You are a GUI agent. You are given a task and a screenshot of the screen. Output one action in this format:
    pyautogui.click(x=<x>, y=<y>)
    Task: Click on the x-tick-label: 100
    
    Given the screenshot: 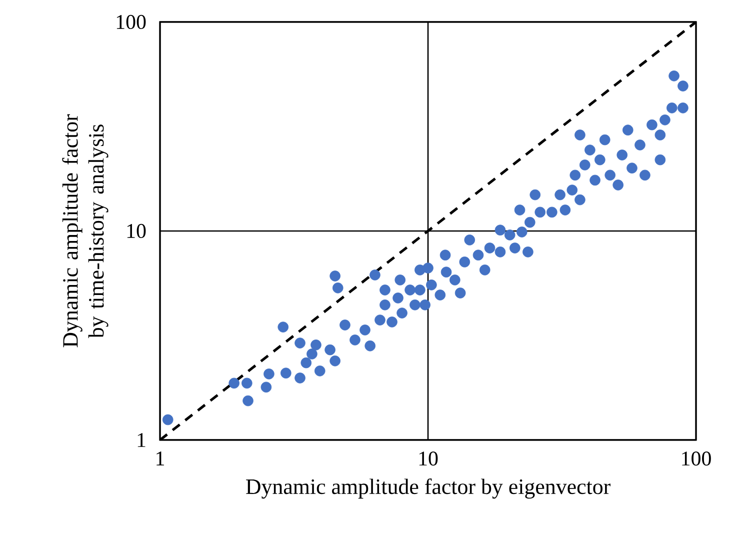 What is the action you would take?
    pyautogui.click(x=696, y=459)
    